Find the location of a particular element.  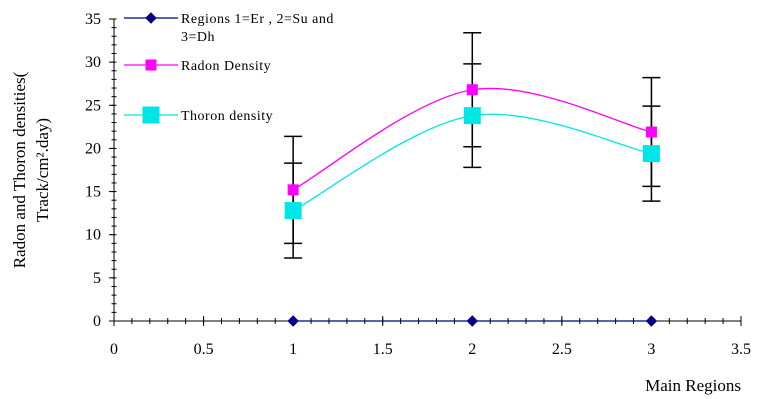

y-axis-title-line1: Radon and Thoron densities( is located at coordinates (19, 169).